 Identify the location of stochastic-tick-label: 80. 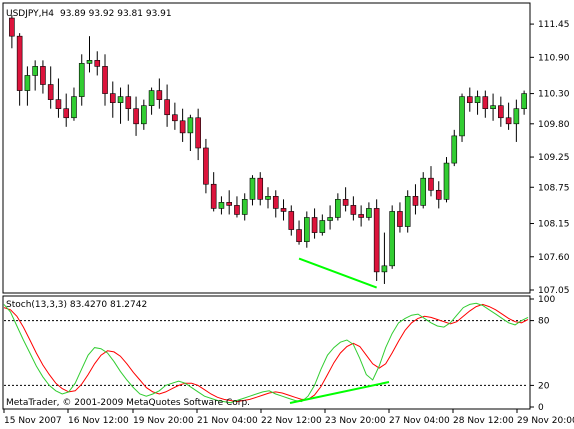
(544, 322).